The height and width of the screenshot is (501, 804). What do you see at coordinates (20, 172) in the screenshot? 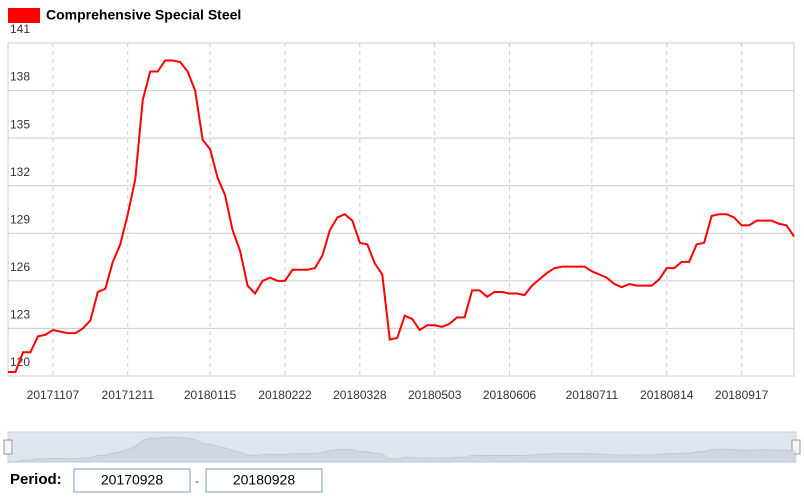
I see `y-tick-label: 132` at bounding box center [20, 172].